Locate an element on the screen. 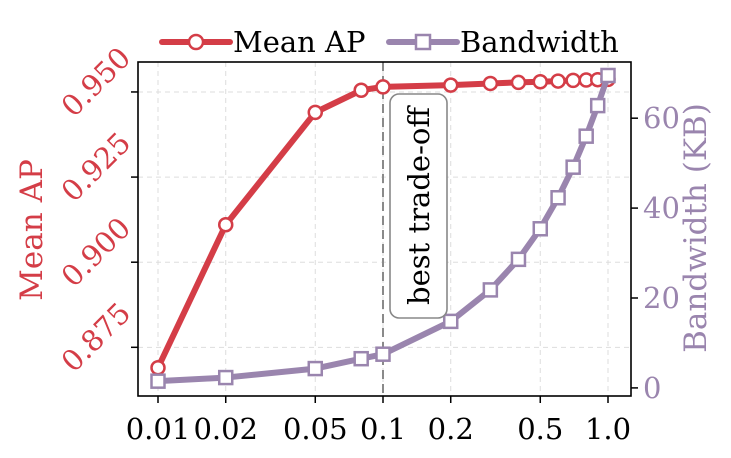 Image resolution: width=731 pixels, height=458 pixels. y-right-tick-label: 40 is located at coordinates (661, 208).